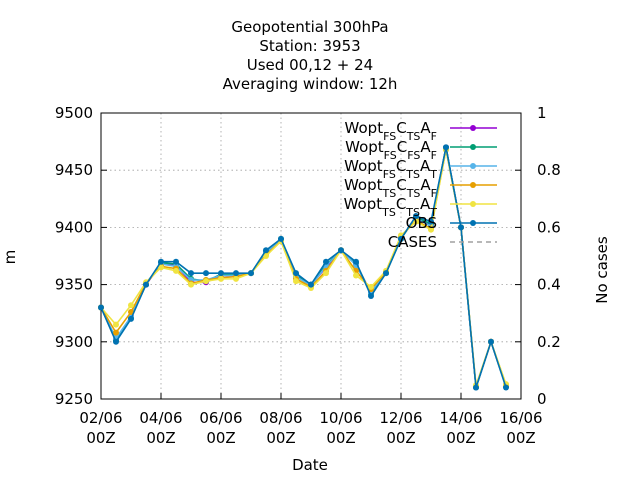  What do you see at coordinates (542, 113) in the screenshot?
I see `y2-tick-label: 1` at bounding box center [542, 113].